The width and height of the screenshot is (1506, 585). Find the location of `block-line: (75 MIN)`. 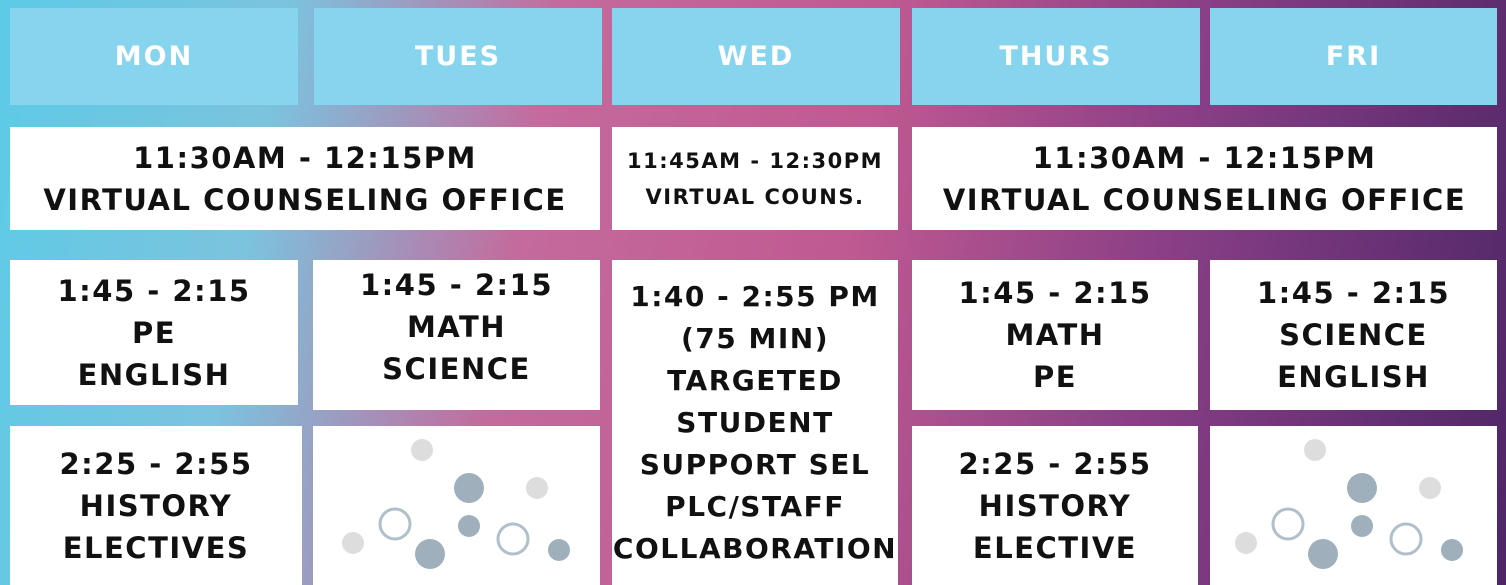

block-line: (75 MIN) is located at coordinates (755, 338).